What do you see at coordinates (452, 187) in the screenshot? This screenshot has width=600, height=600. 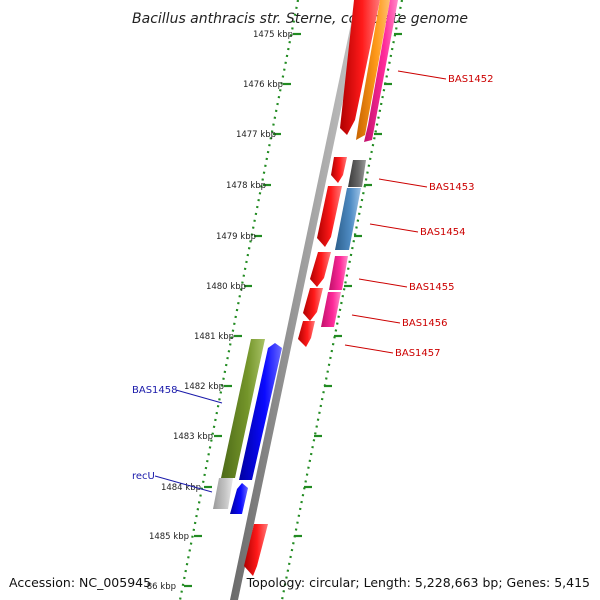 I see `gene-label-bas1453: BAS1453` at bounding box center [452, 187].